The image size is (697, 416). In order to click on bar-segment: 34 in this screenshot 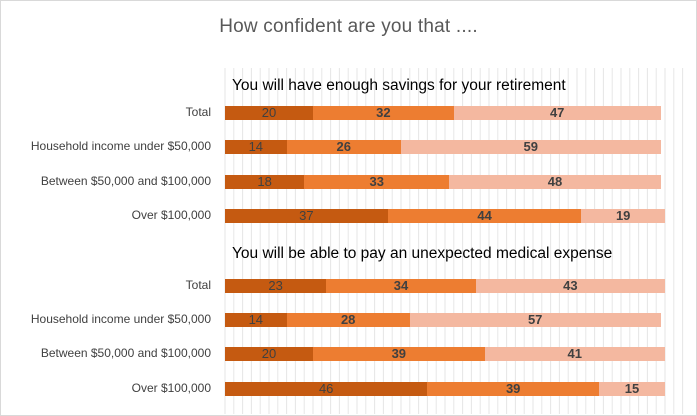, I will do `click(401, 286)`.